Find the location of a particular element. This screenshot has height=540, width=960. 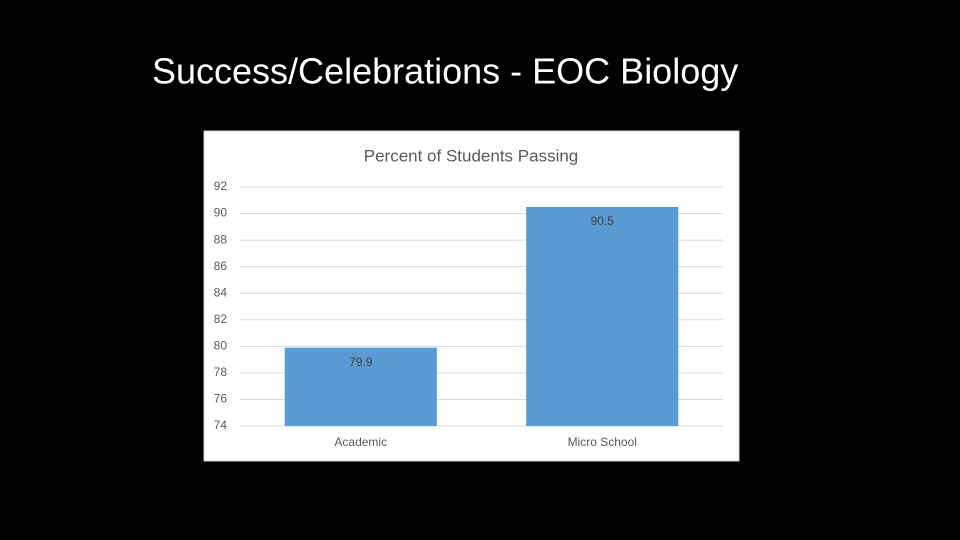

y-tick-label: 74 is located at coordinates (221, 425).